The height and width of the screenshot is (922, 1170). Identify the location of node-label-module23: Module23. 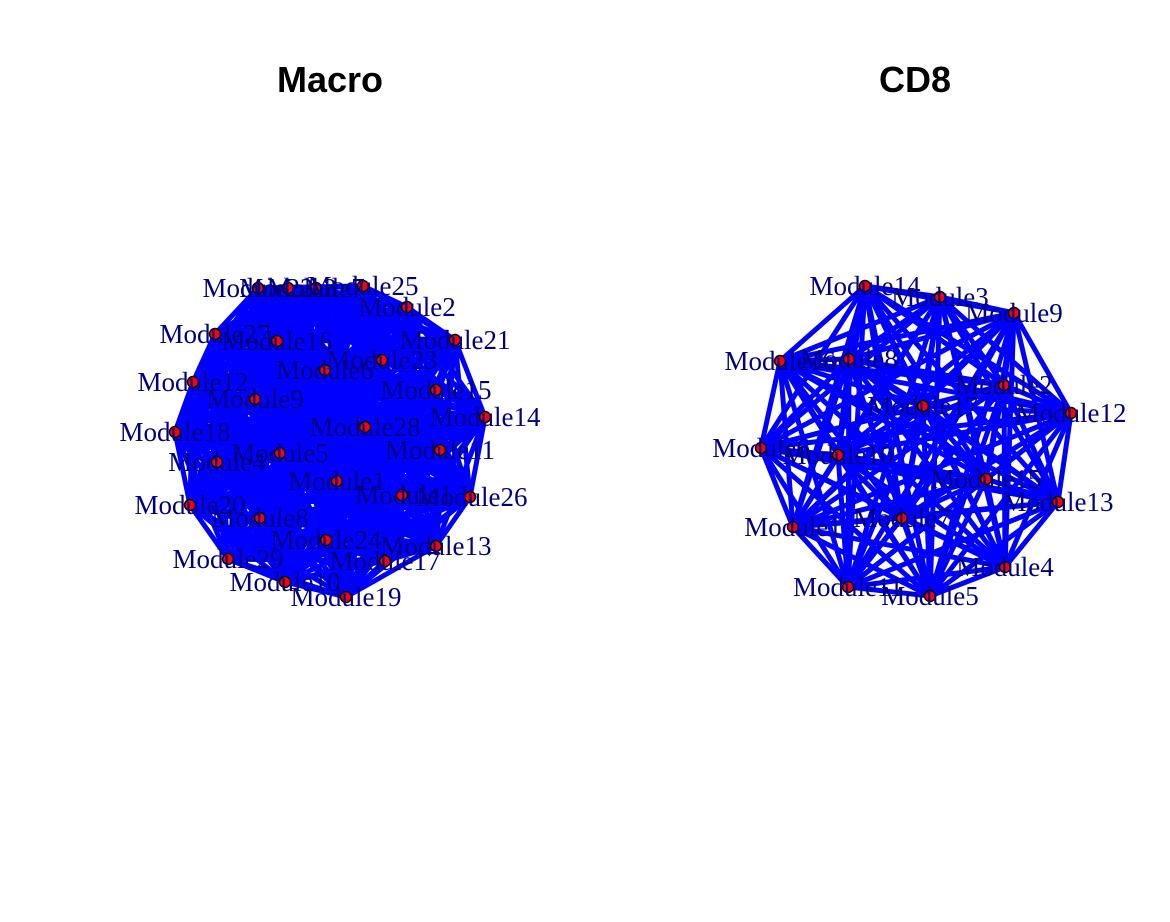
(382, 360).